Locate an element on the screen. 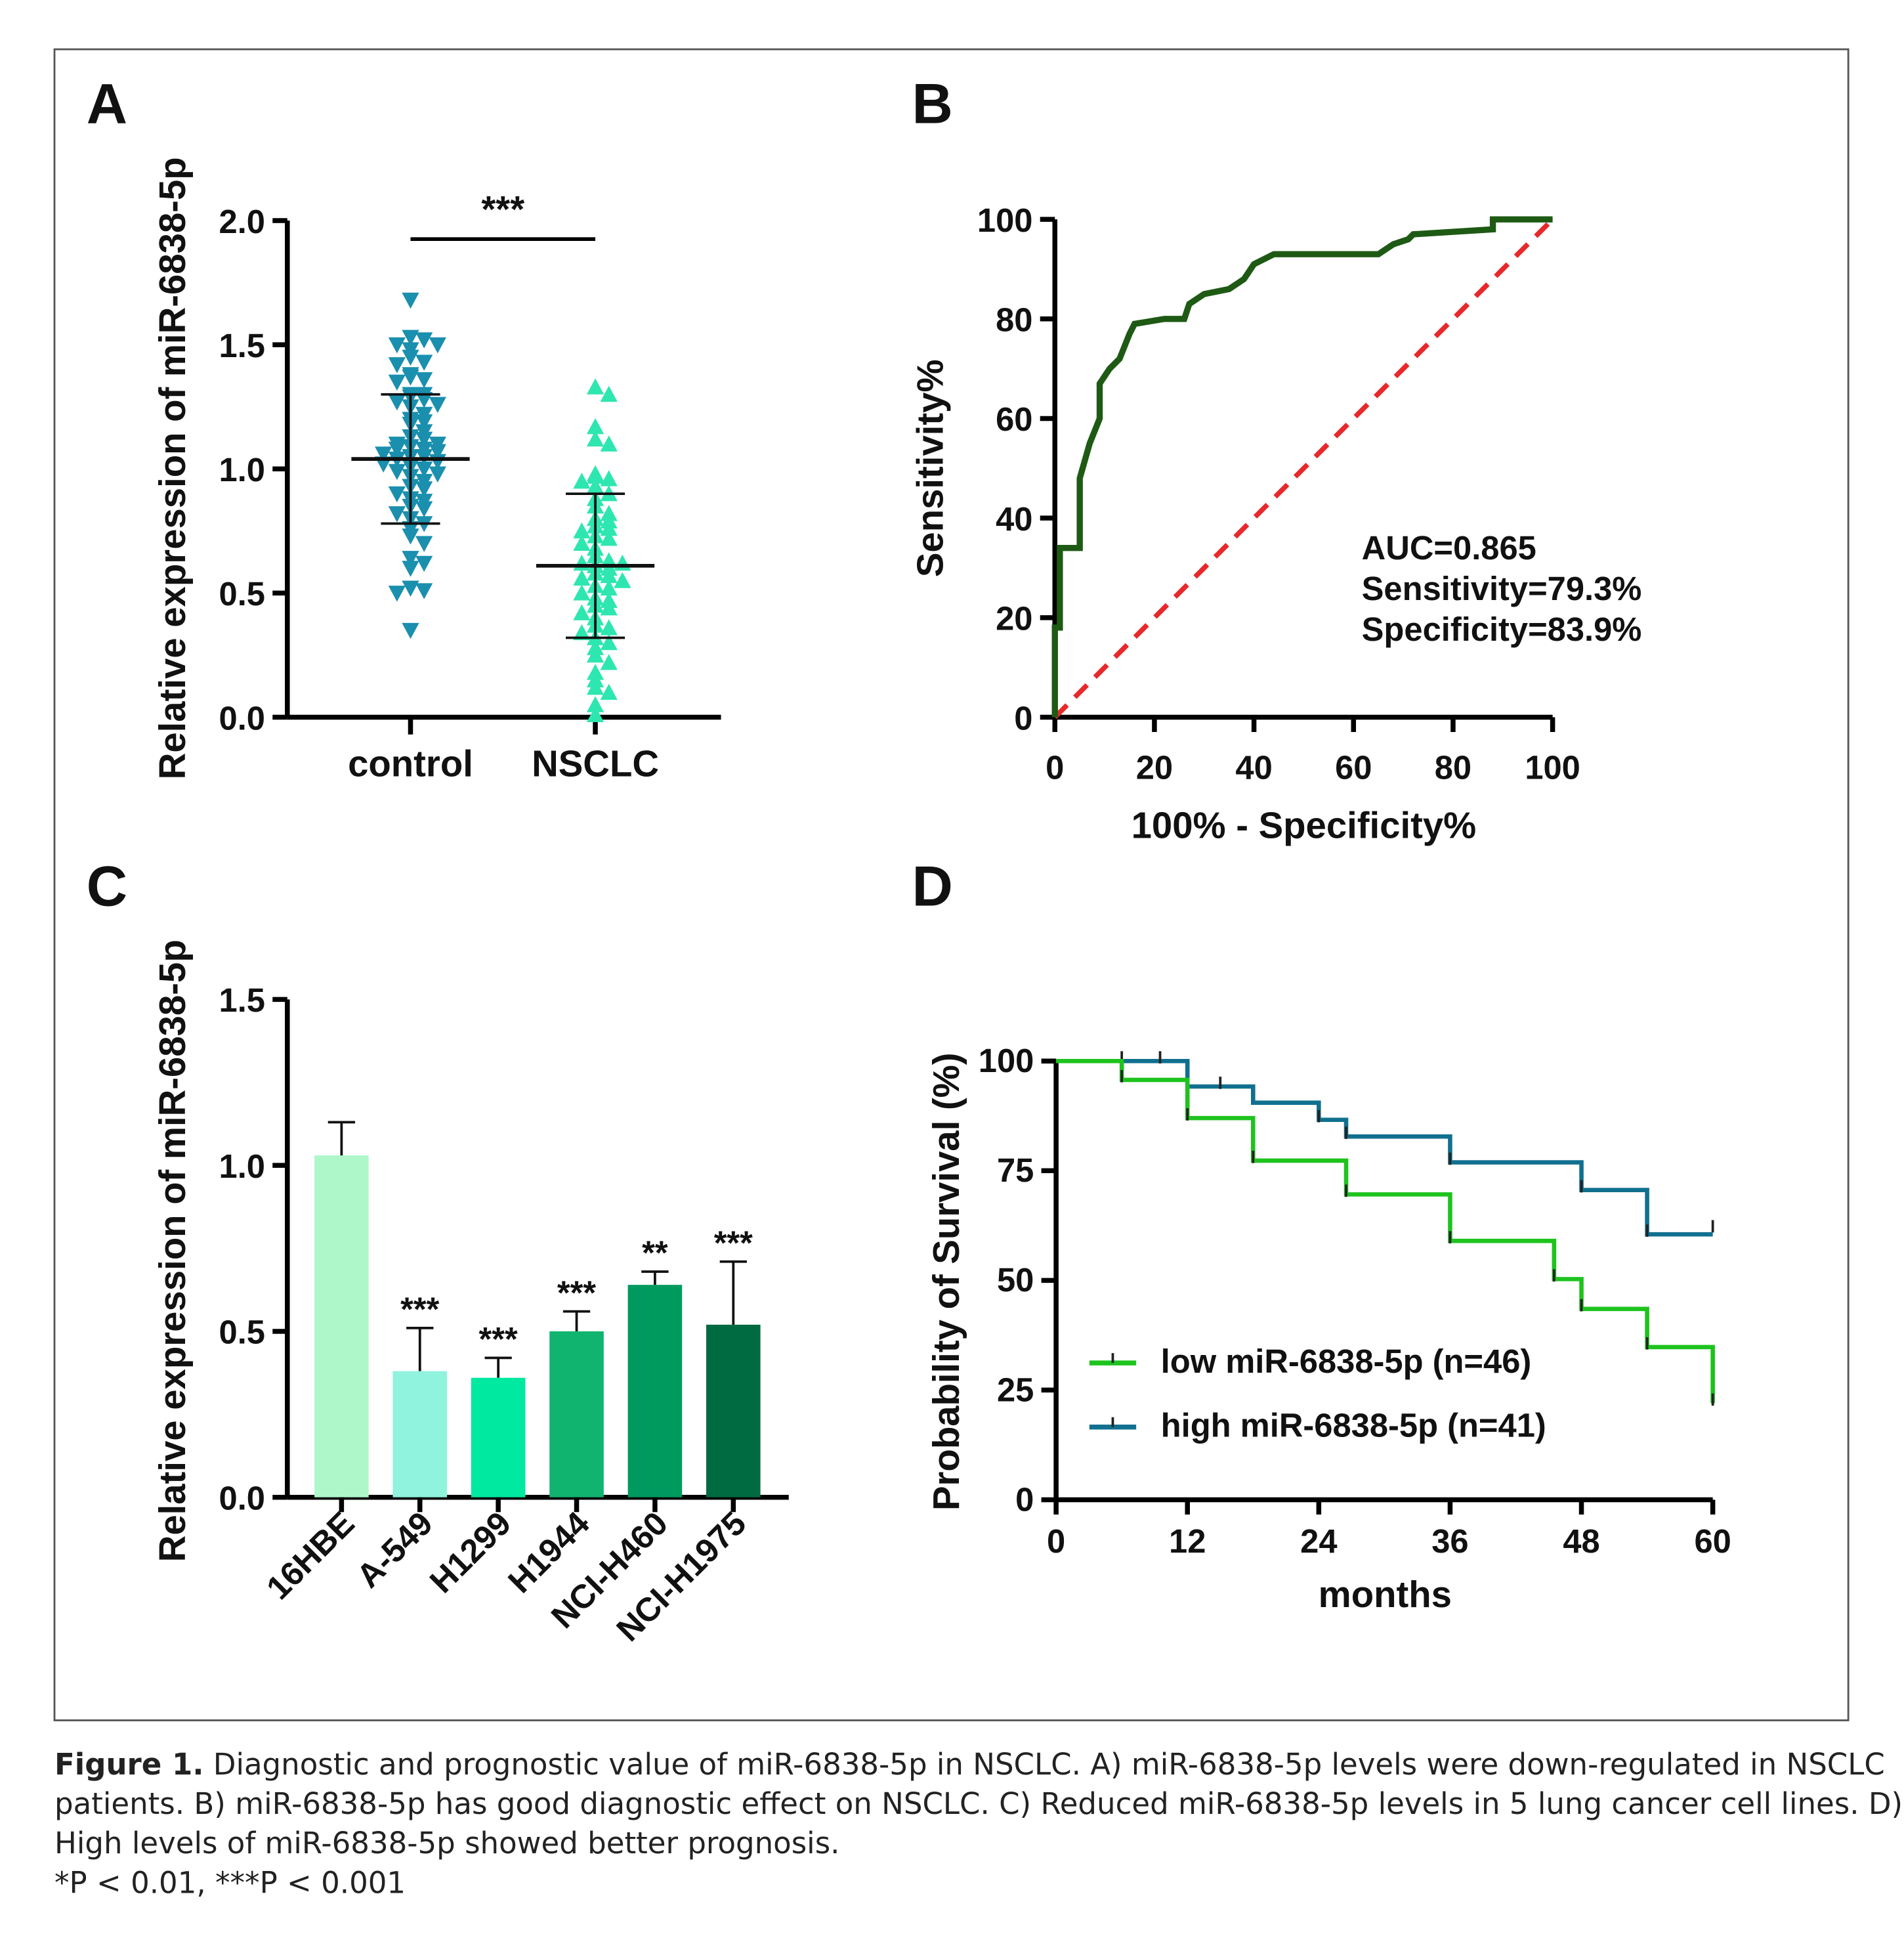 This screenshot has width=1904, height=1936. x-tick-label: control is located at coordinates (410, 764).